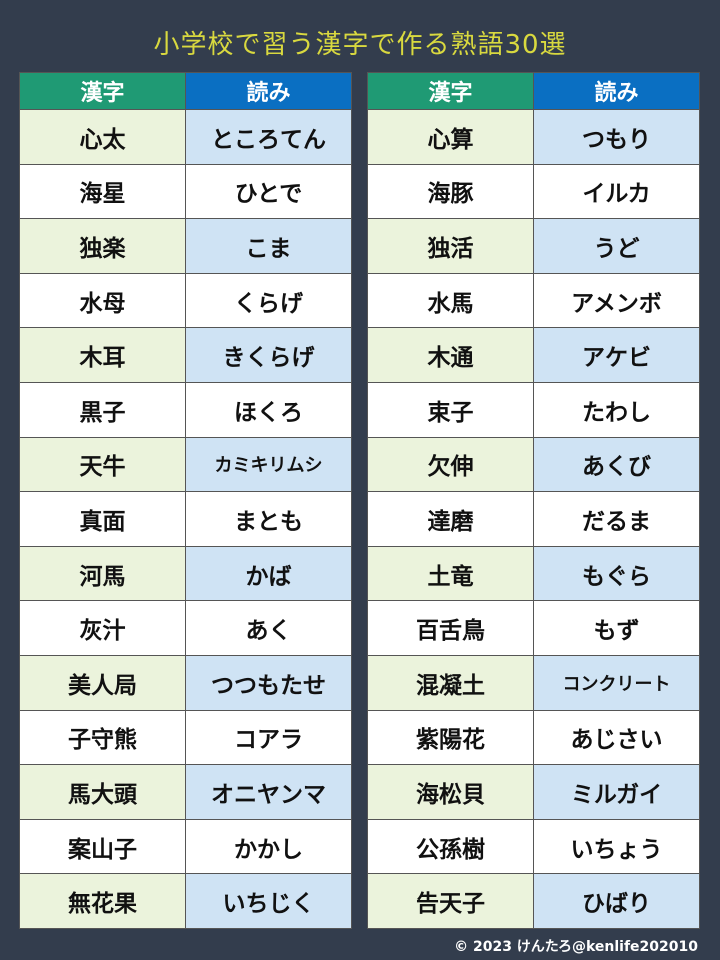  What do you see at coordinates (102, 682) in the screenshot?
I see `kanji-cell: 美人局` at bounding box center [102, 682].